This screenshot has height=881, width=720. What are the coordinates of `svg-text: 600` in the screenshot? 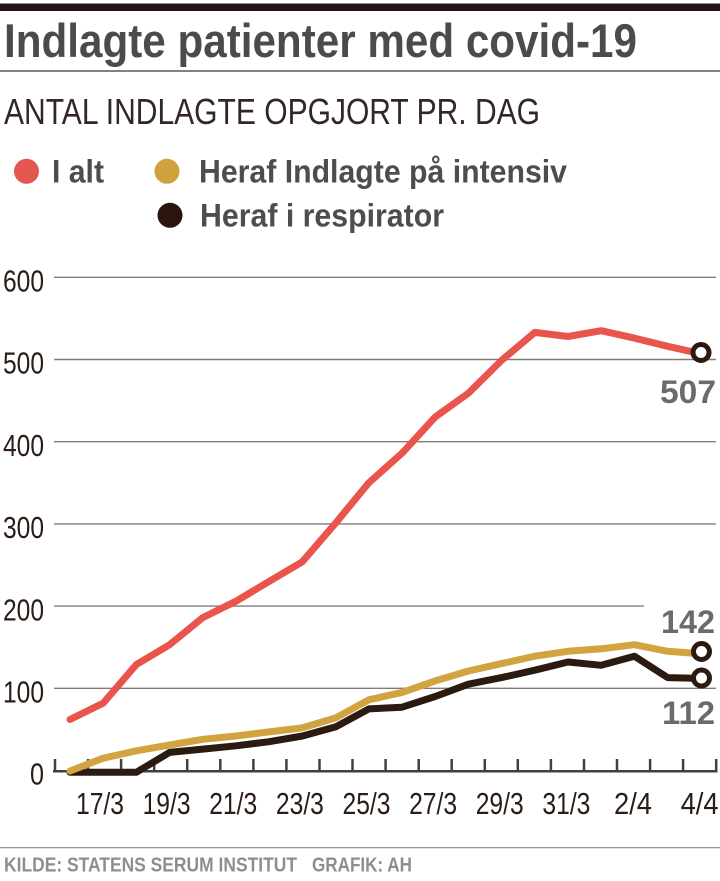 It's located at (23, 281).